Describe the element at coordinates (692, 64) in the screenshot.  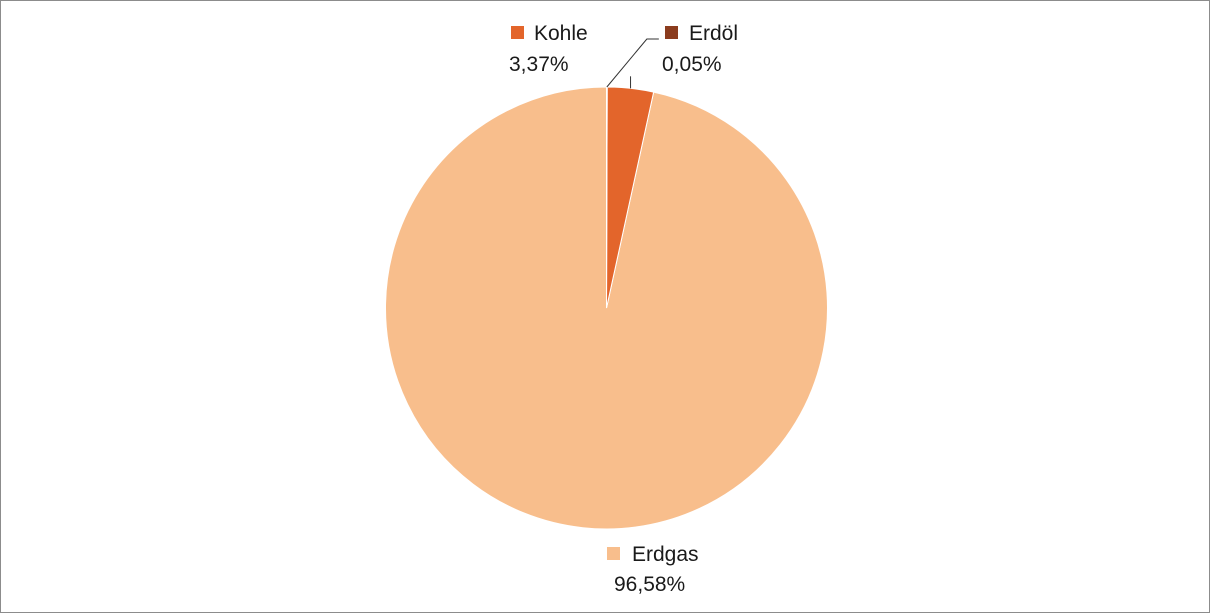
I see `slice-value-erdoel: 0,05%` at that location.